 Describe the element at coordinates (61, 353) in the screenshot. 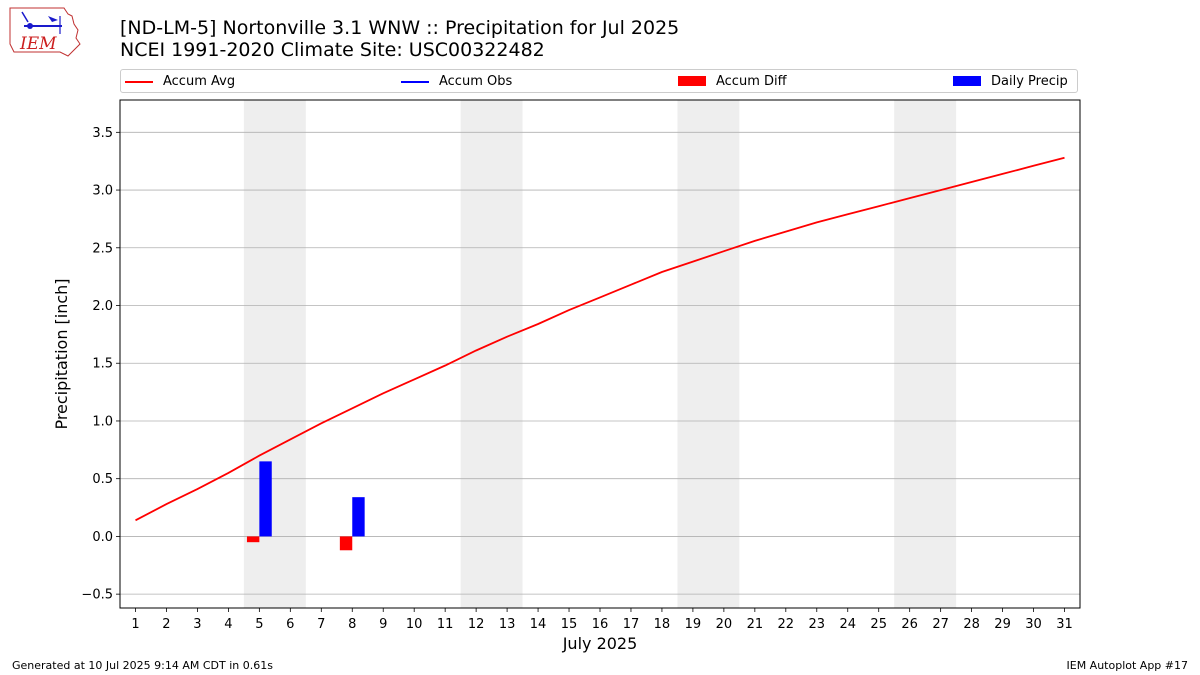

I see `y-axis-label: Precipitation [inch]` at that location.